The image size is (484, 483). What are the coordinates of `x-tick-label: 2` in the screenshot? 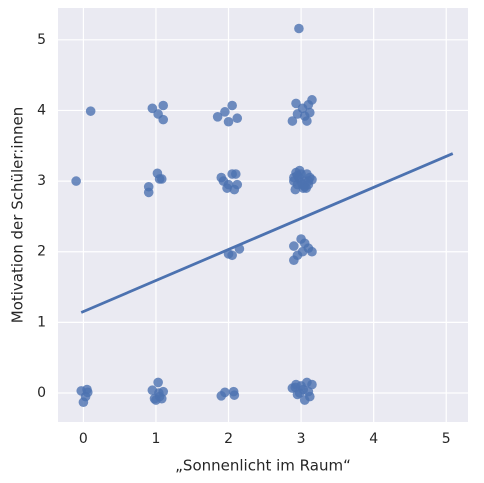 It's located at (228, 439).